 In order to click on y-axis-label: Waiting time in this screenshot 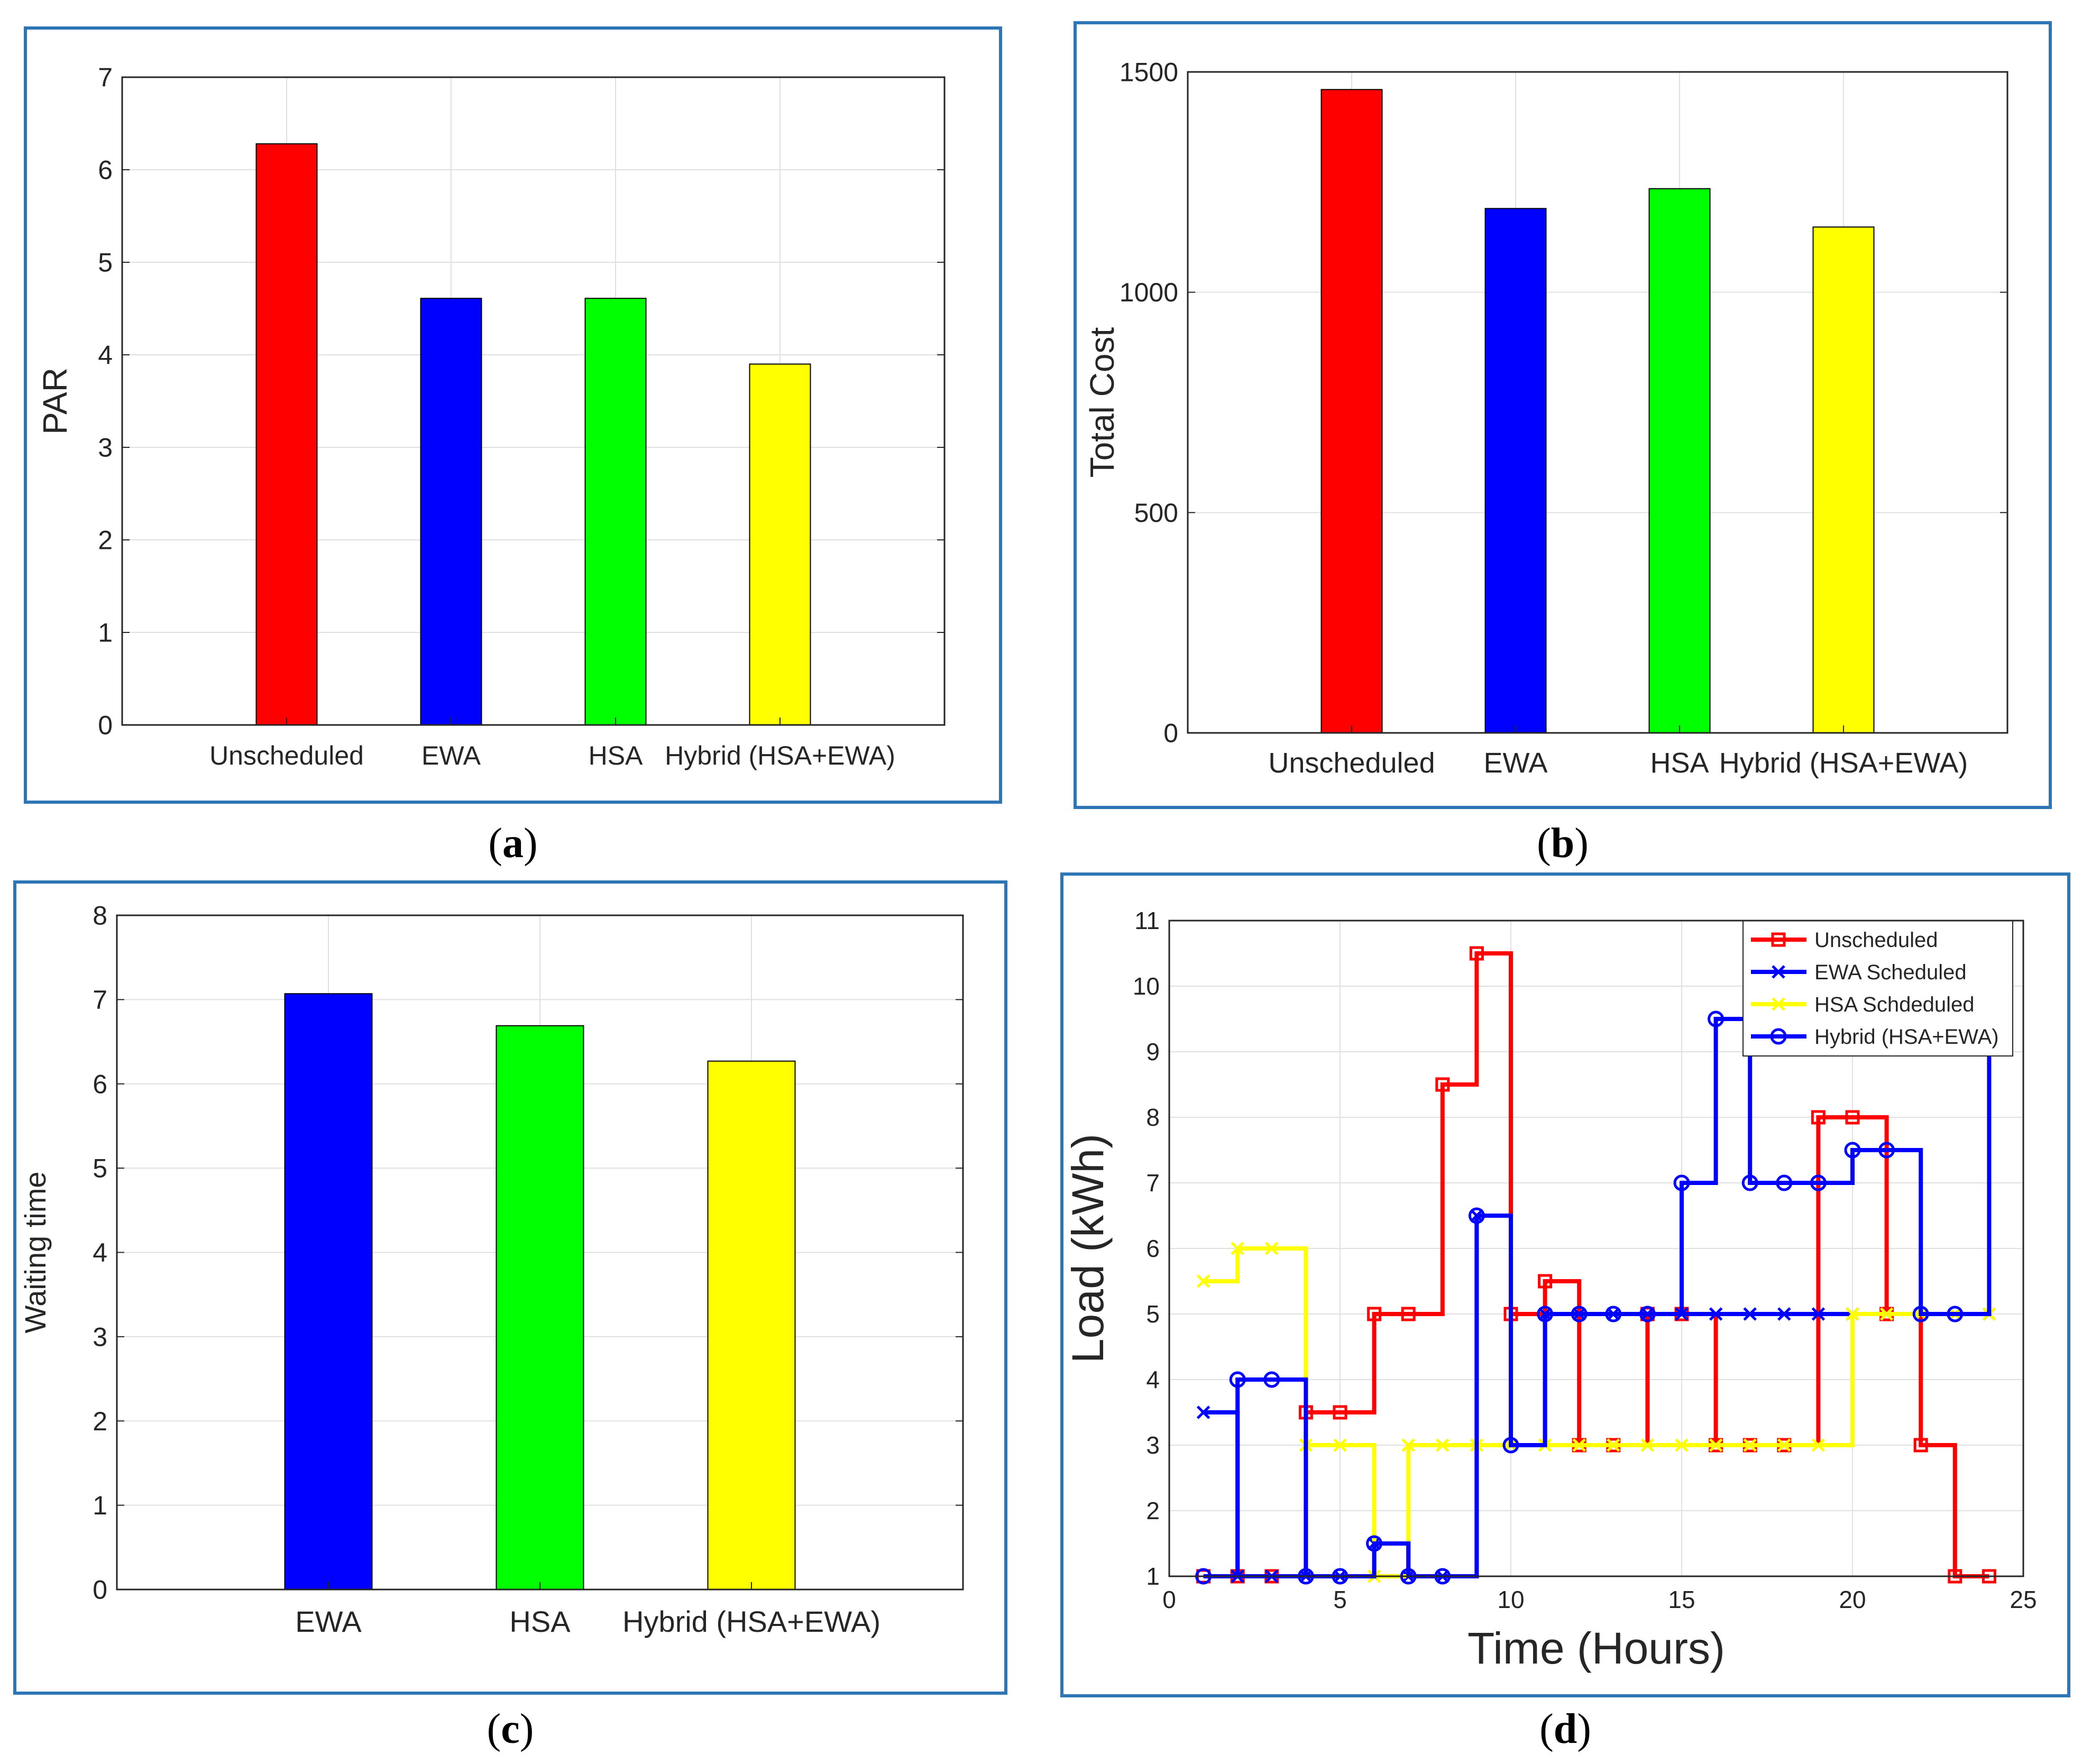, I will do `click(35, 1252)`.